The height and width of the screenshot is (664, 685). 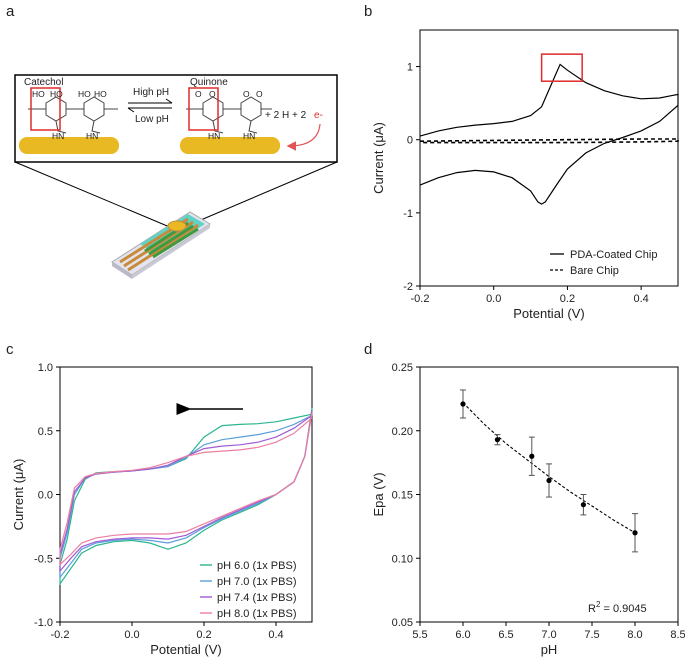 I want to click on amine-label-3: HN, so click(x=214, y=136).